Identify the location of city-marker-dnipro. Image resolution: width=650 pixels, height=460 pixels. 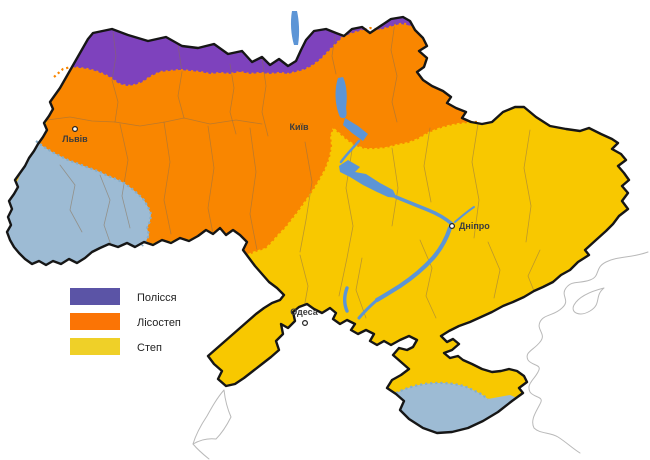
(452, 226).